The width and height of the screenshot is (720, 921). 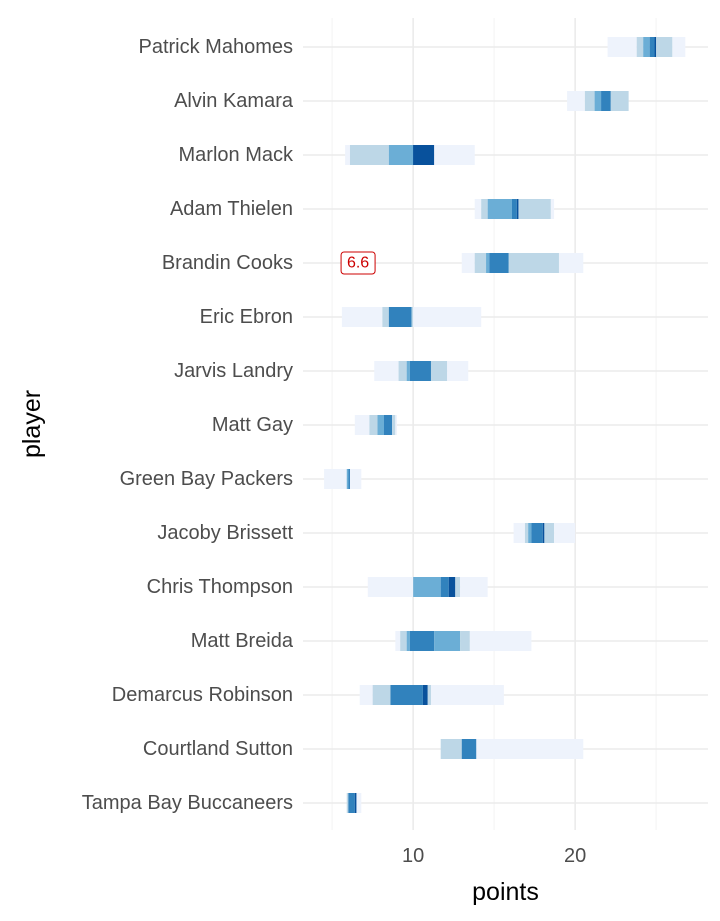 What do you see at coordinates (413, 856) in the screenshot?
I see `x-tick-label: 10` at bounding box center [413, 856].